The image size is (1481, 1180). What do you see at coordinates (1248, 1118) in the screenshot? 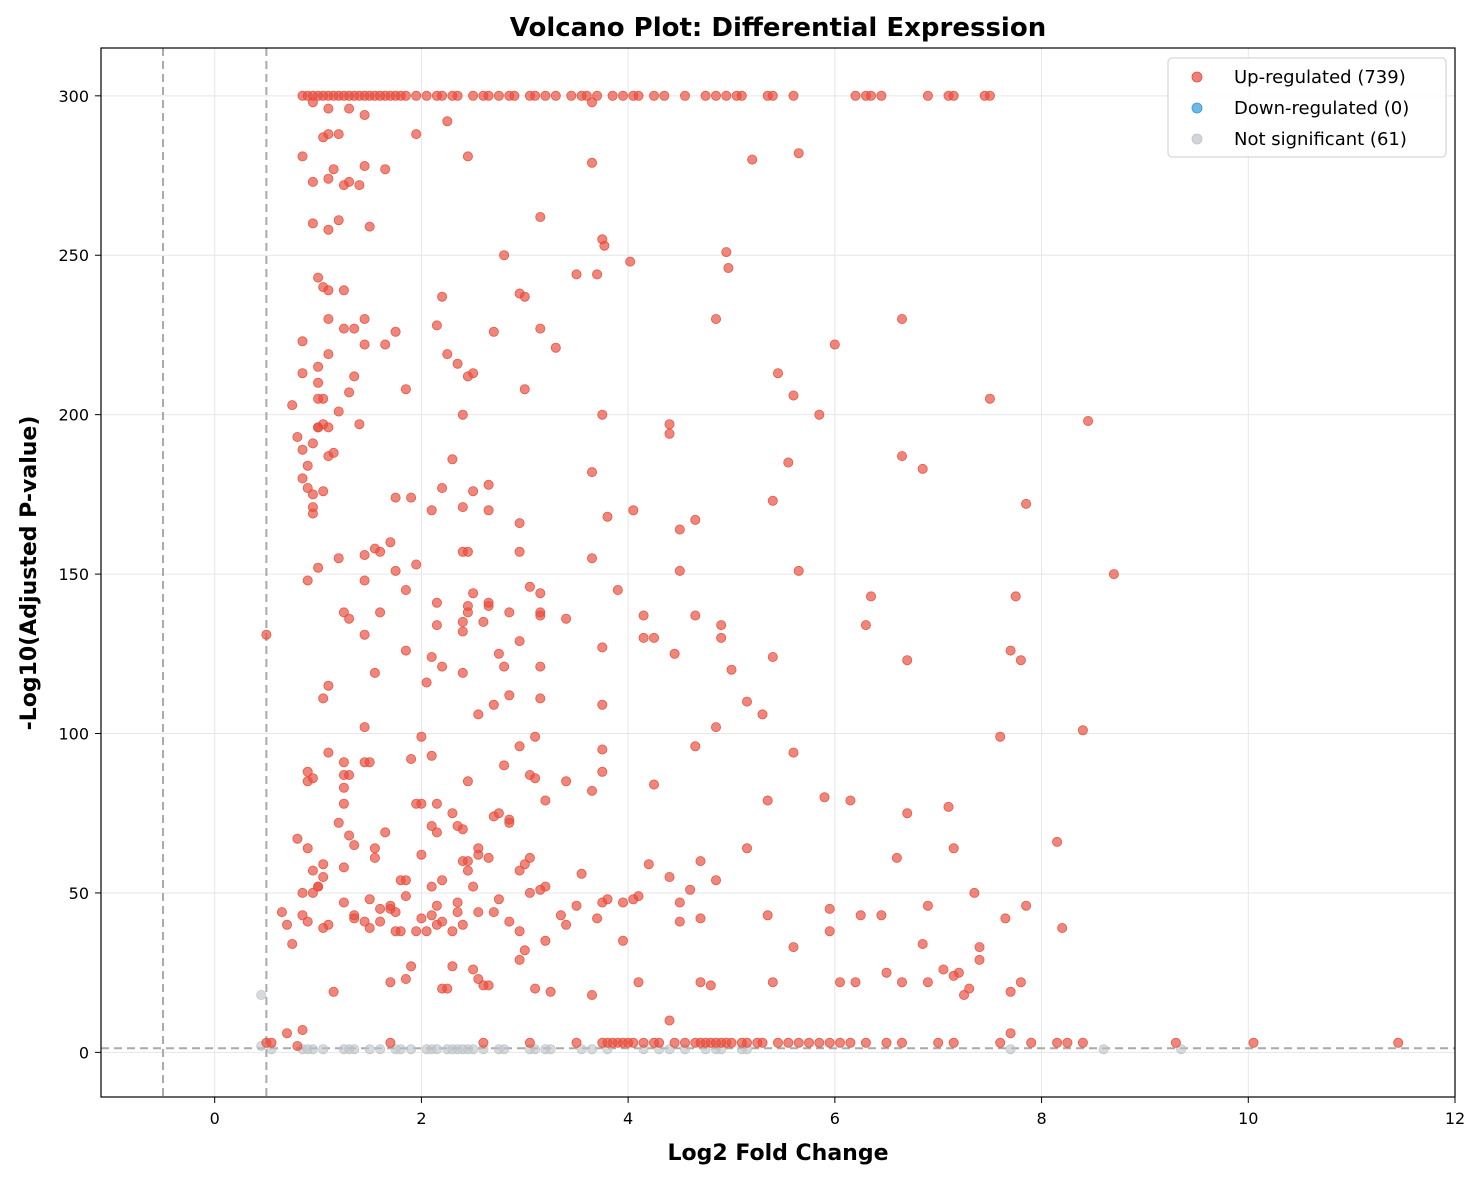
I see `x-tick-label: 10` at bounding box center [1248, 1118].